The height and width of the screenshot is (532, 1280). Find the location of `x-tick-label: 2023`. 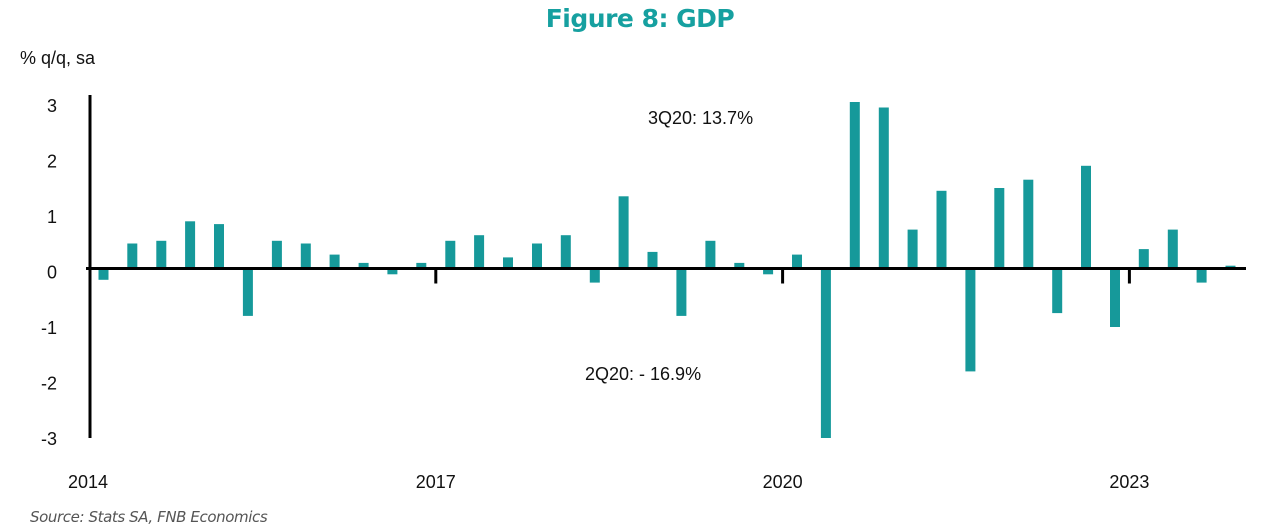

x-tick-label: 2023 is located at coordinates (1129, 482).